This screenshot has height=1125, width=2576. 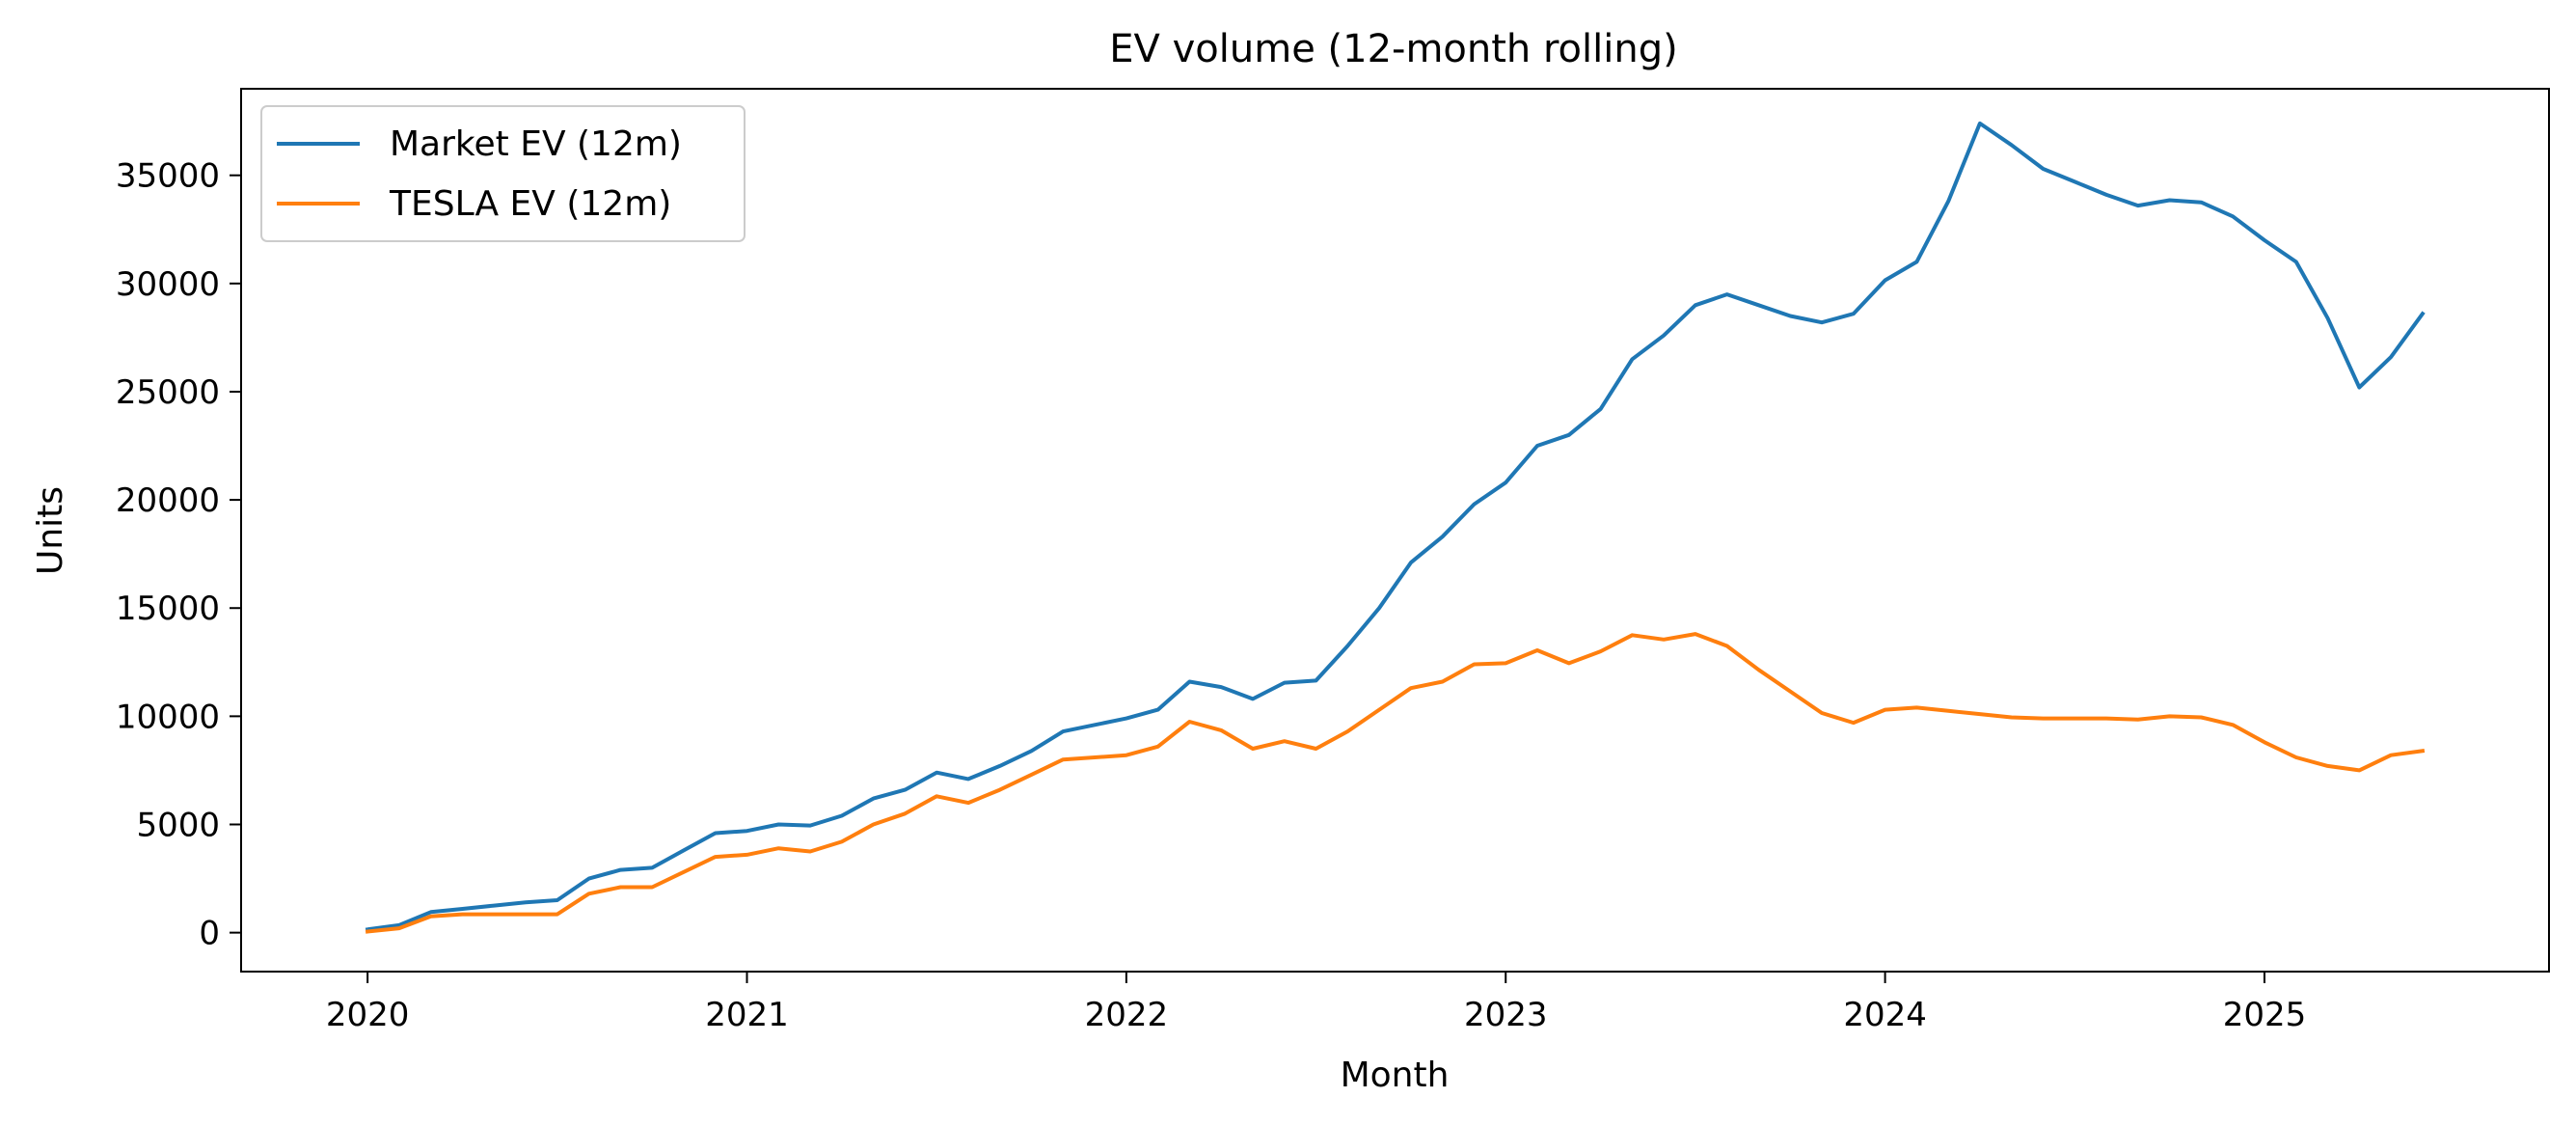 I want to click on y-axis: 0 5000 10000 15000 20000 25000 30000 35000, so click(x=178, y=555).